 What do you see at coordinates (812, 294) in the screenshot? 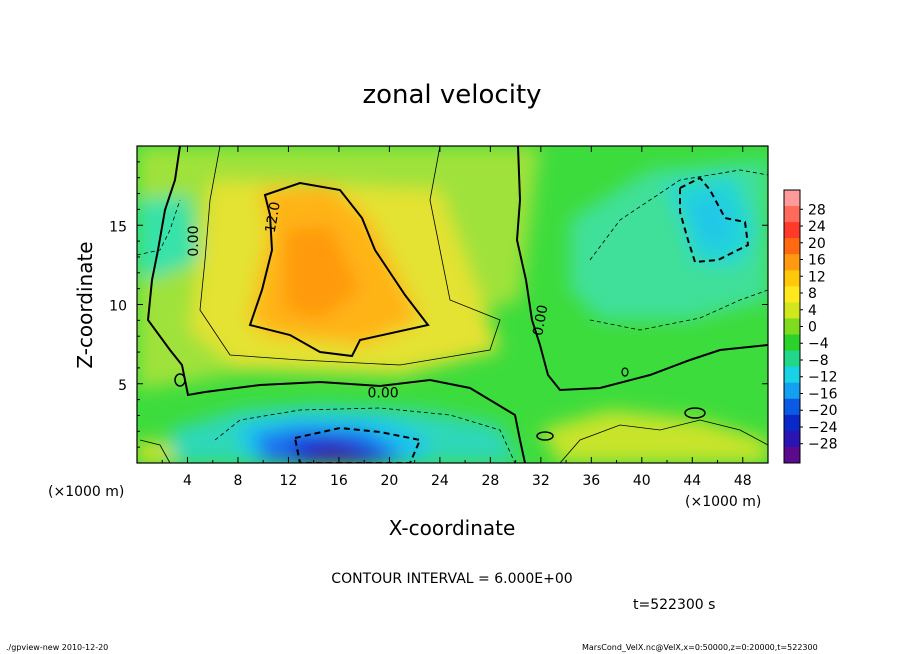
I see `colorbar-label: 8` at bounding box center [812, 294].